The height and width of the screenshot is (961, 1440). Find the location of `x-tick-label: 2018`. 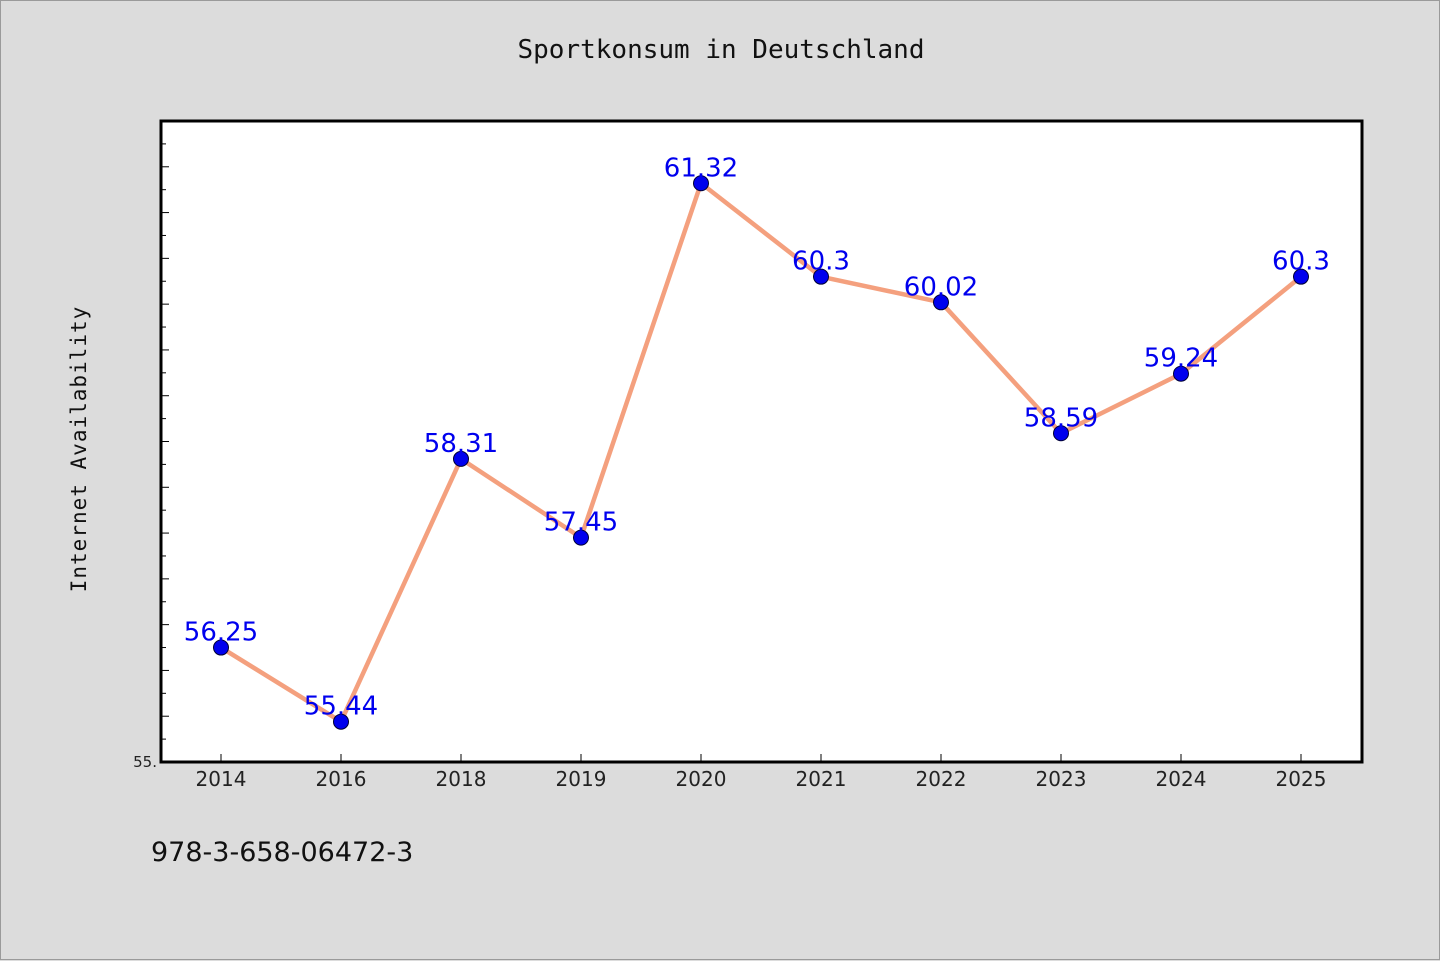

x-tick-label: 2018 is located at coordinates (461, 779).